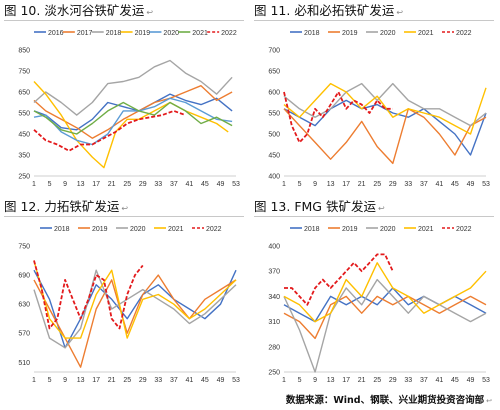 The width and height of the screenshot is (500, 410). What do you see at coordinates (24, 363) in the screenshot?
I see `y-tick-label: 510` at bounding box center [24, 363].